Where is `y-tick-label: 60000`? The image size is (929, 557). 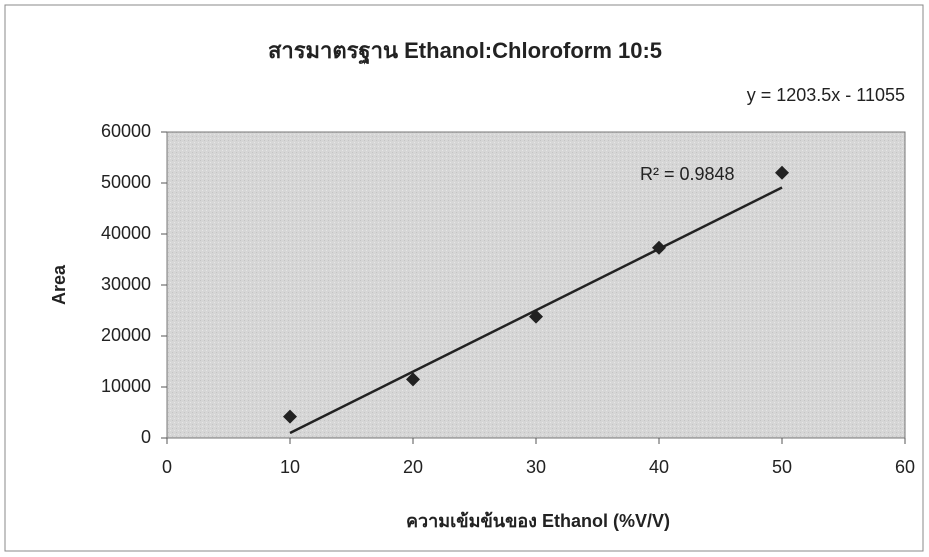
y-tick-label: 60000 is located at coordinates (126, 131).